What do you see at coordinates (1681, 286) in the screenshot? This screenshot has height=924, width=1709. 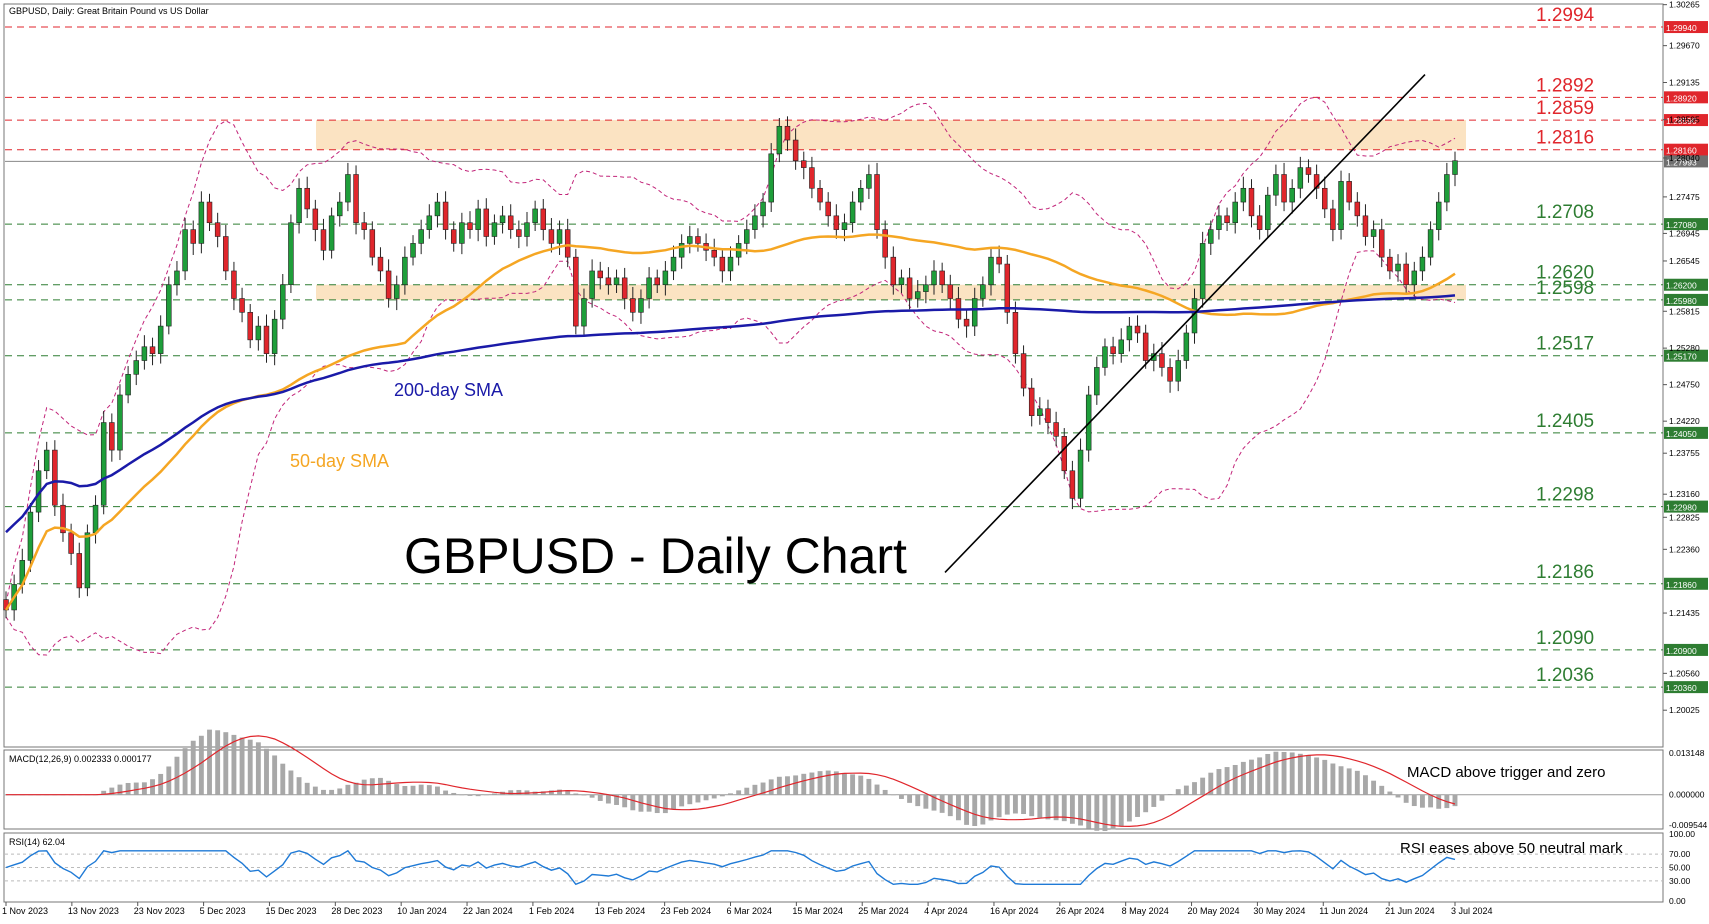 I see `level-tag-5: 1.26200` at bounding box center [1681, 286].